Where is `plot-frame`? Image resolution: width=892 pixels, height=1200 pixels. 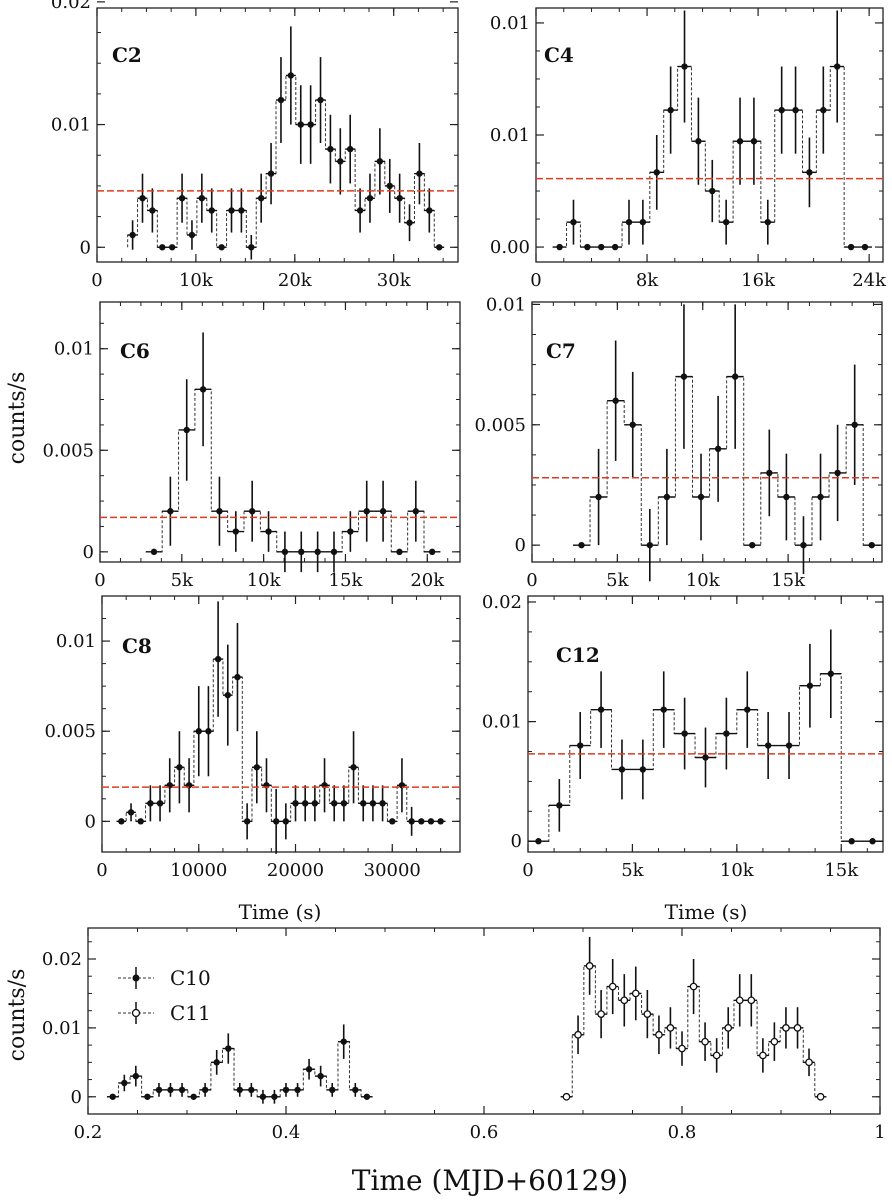 plot-frame is located at coordinates (280, 432).